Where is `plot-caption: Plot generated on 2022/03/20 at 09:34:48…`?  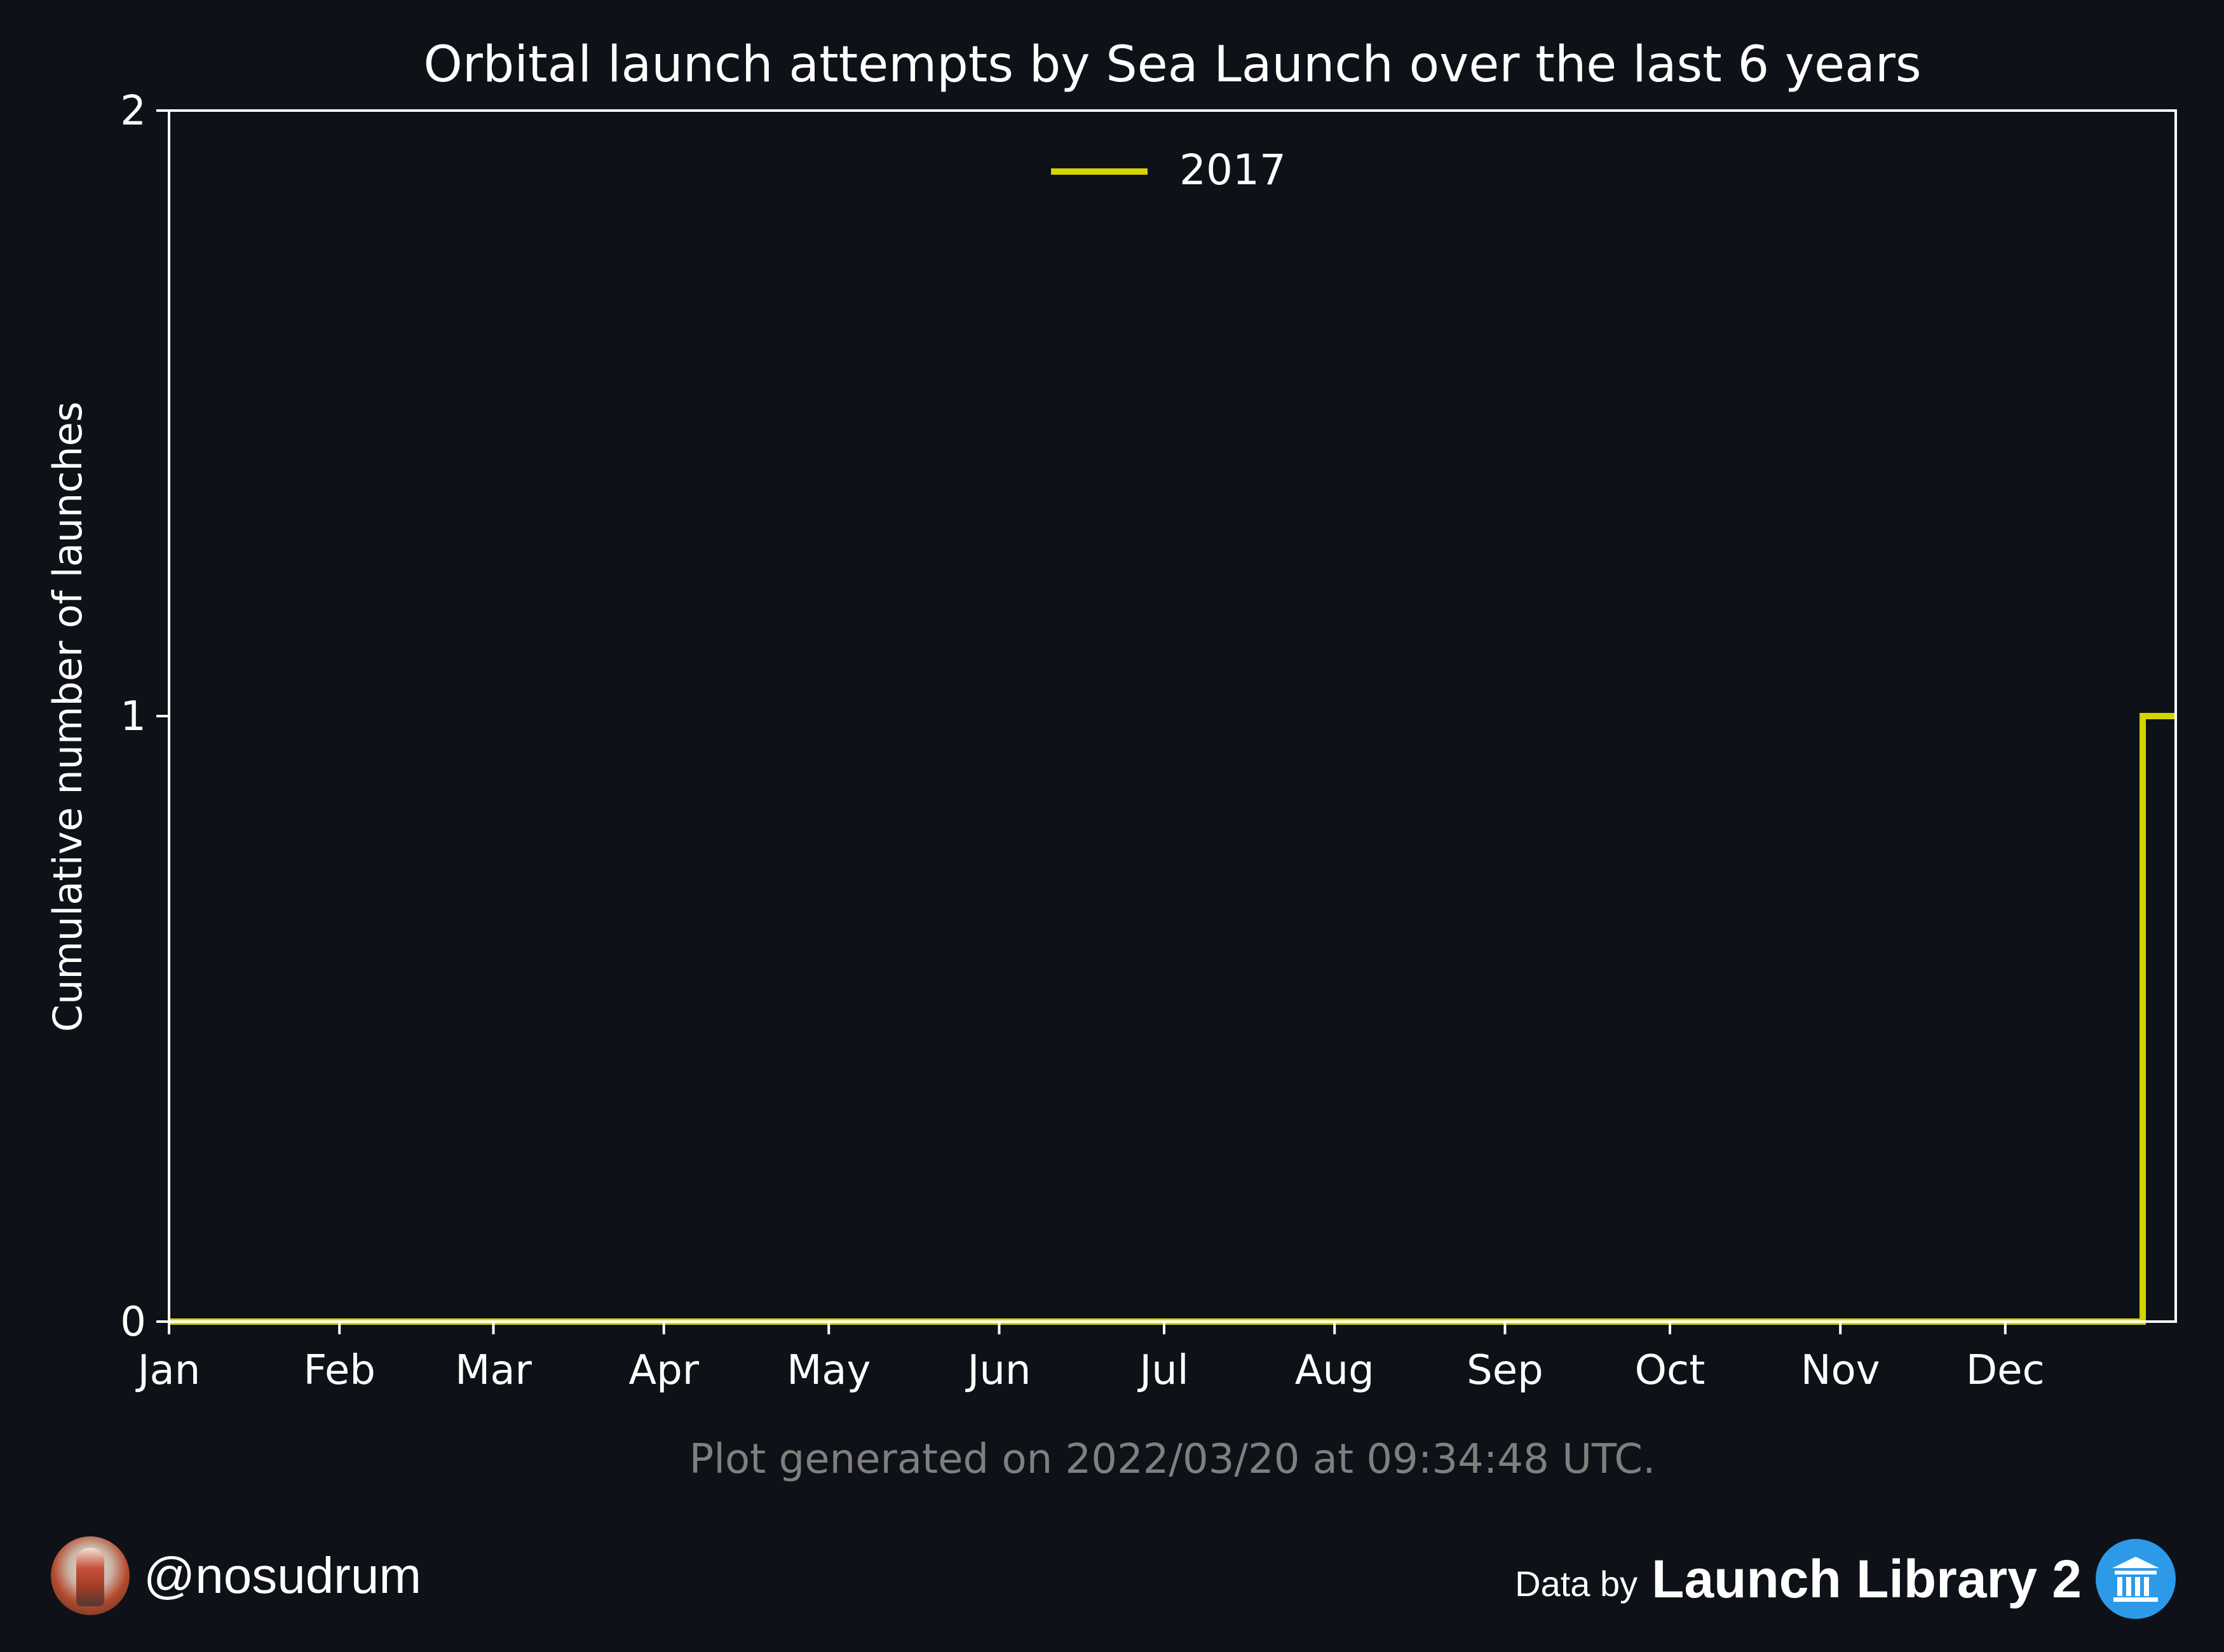
plot-caption: Plot generated on 2022/03/20 at 09:34:48… is located at coordinates (1172, 1459).